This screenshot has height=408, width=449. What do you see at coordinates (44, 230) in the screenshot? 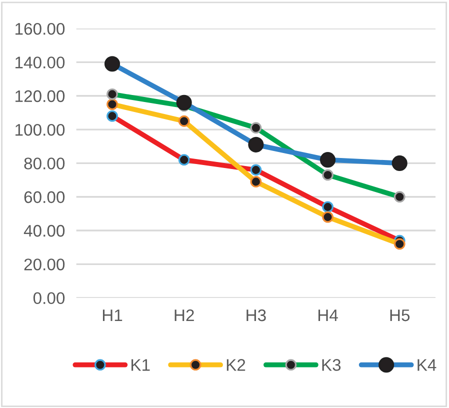
I see `y-tick-label: 40.00` at bounding box center [44, 230].